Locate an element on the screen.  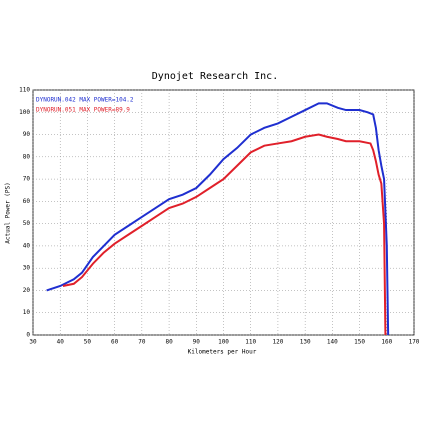
x-axis-label: Kilometers per Hour is located at coordinates (222, 352).